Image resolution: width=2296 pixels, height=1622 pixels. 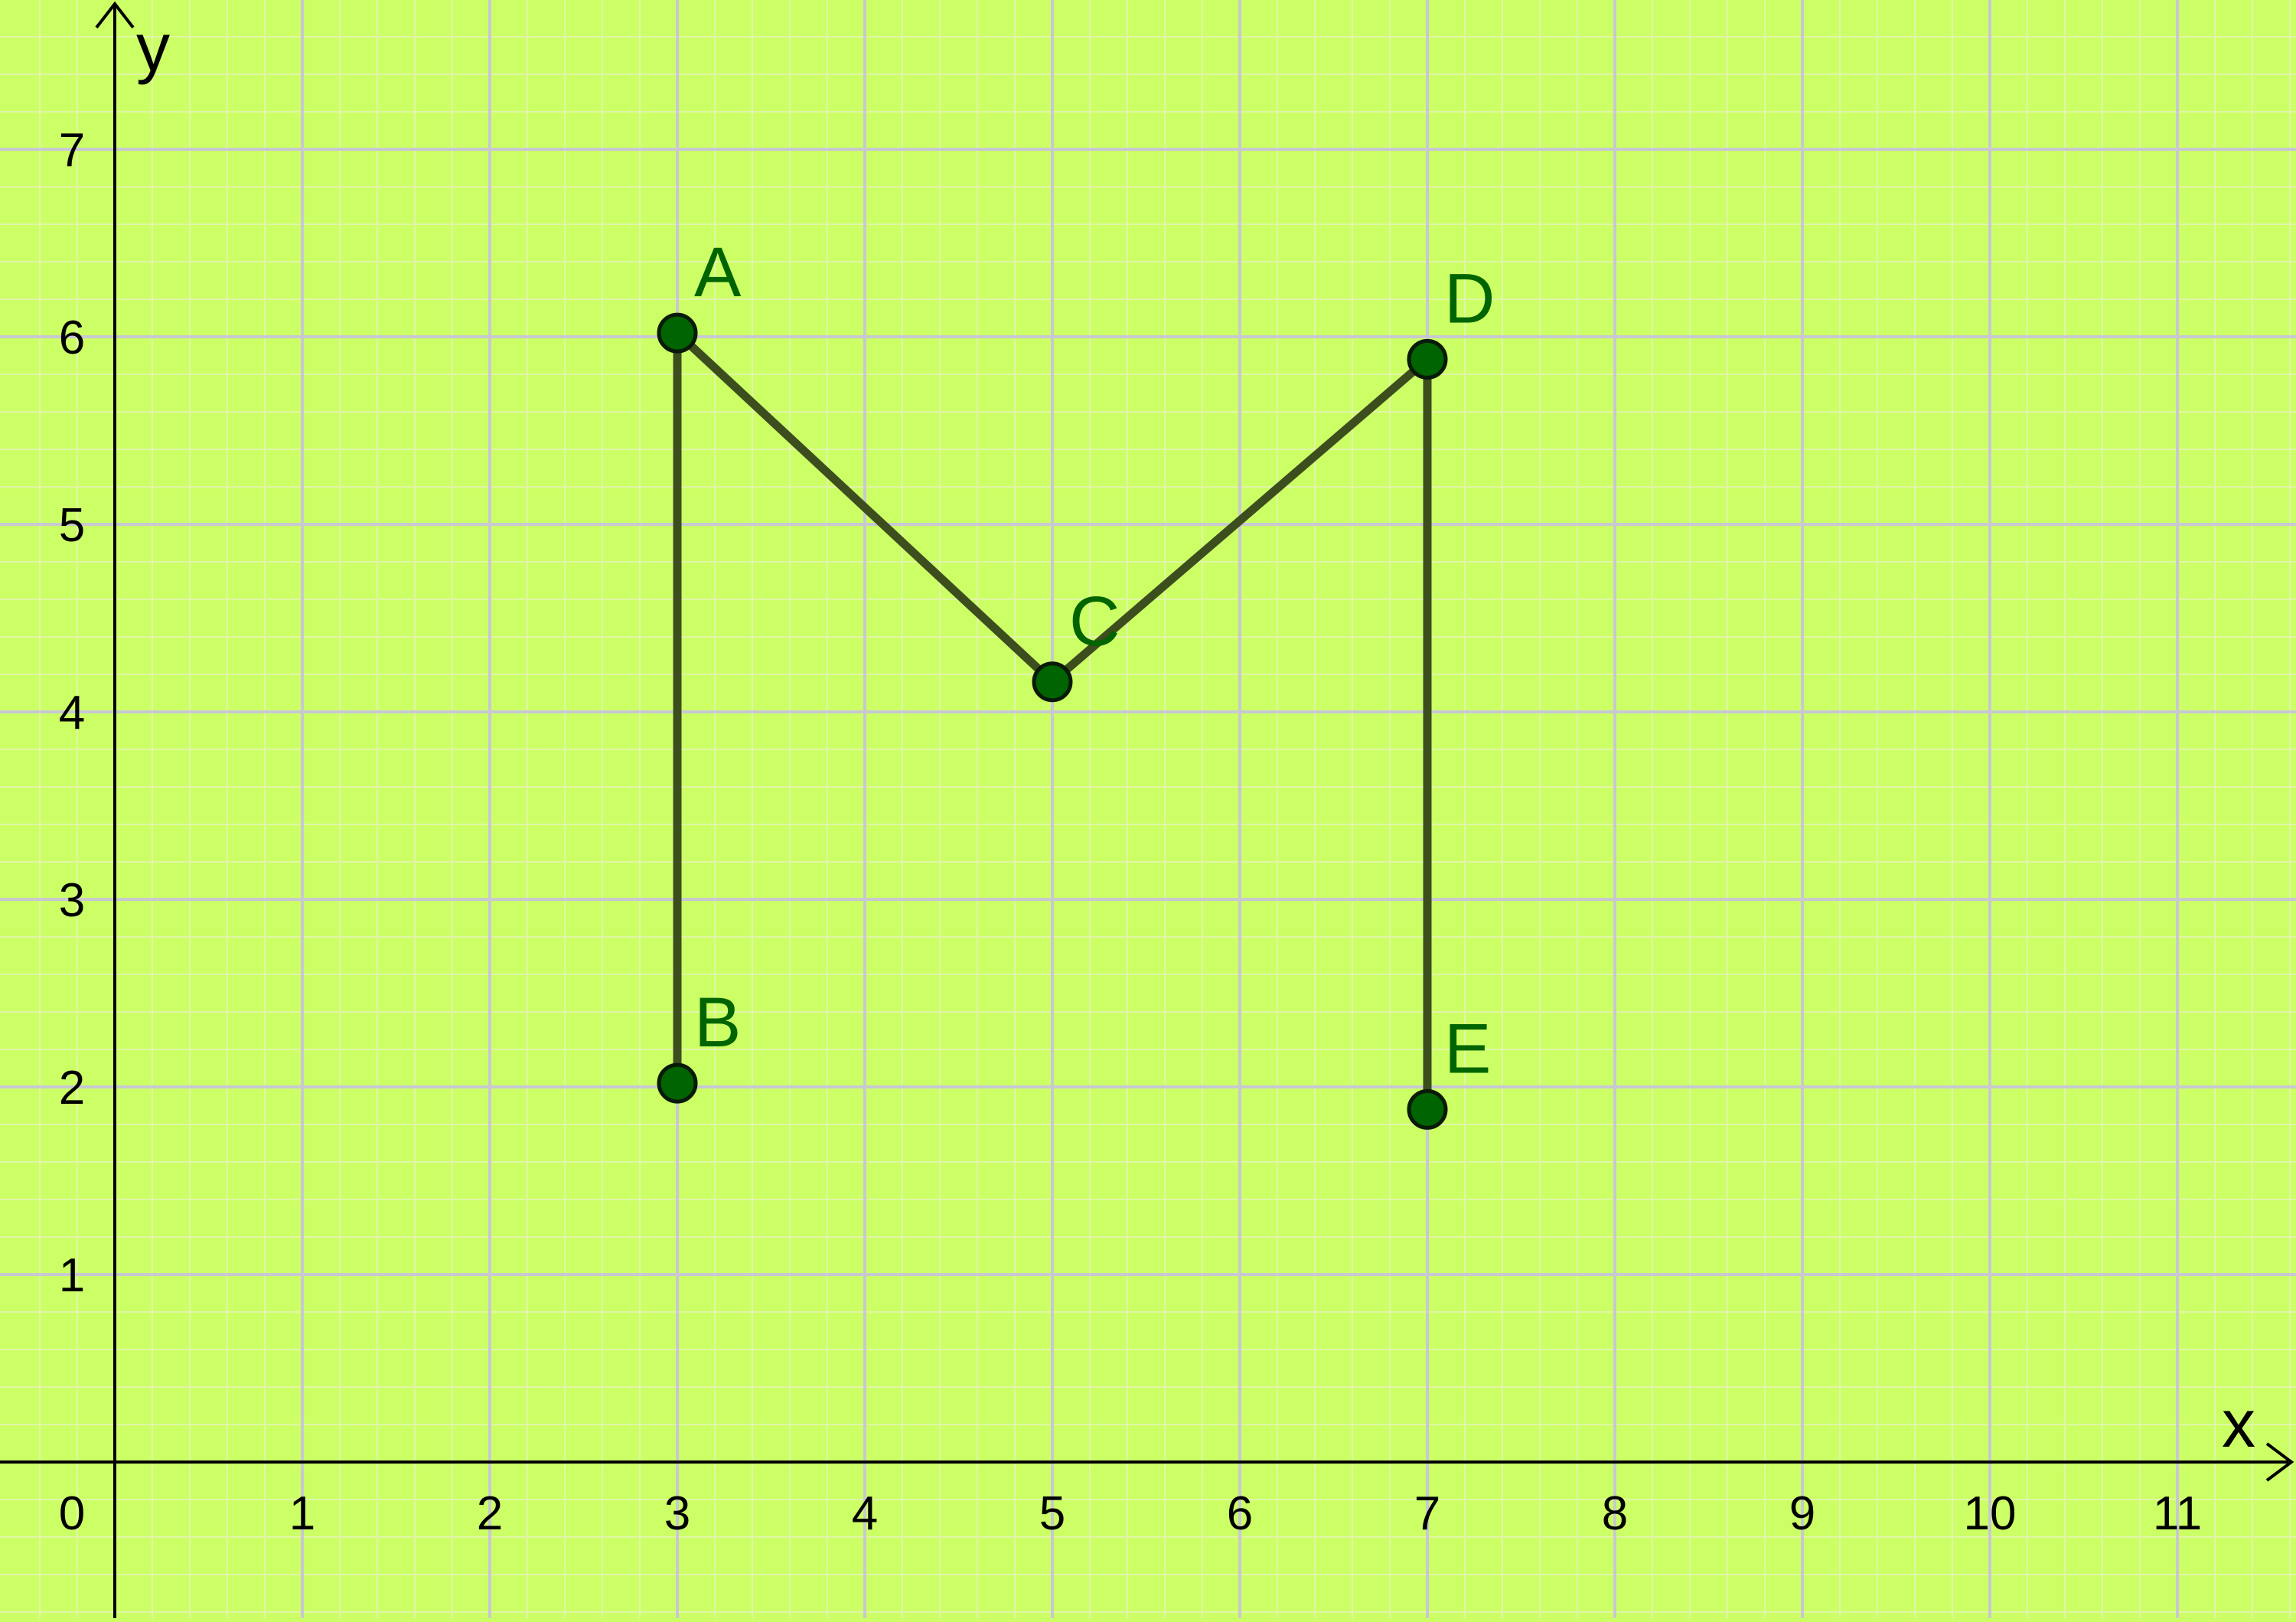 What do you see at coordinates (865, 507) in the screenshot?
I see `segment-ac` at bounding box center [865, 507].